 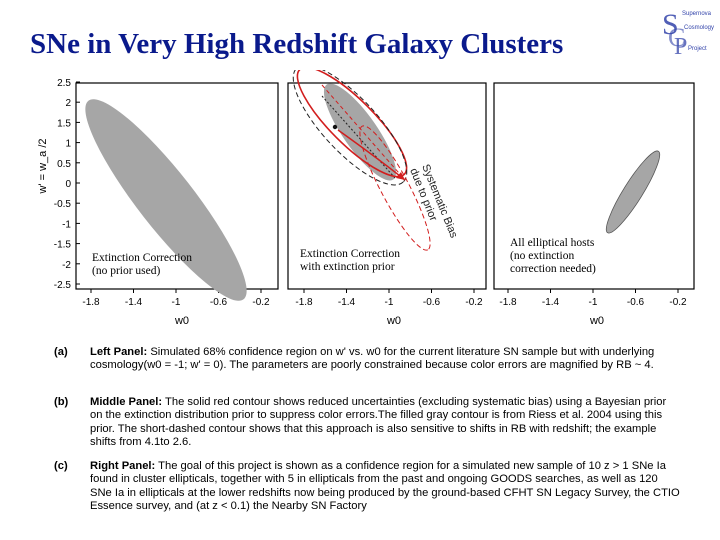 I want to click on caption-c-heading: Right Panel:, so click(x=123, y=466).